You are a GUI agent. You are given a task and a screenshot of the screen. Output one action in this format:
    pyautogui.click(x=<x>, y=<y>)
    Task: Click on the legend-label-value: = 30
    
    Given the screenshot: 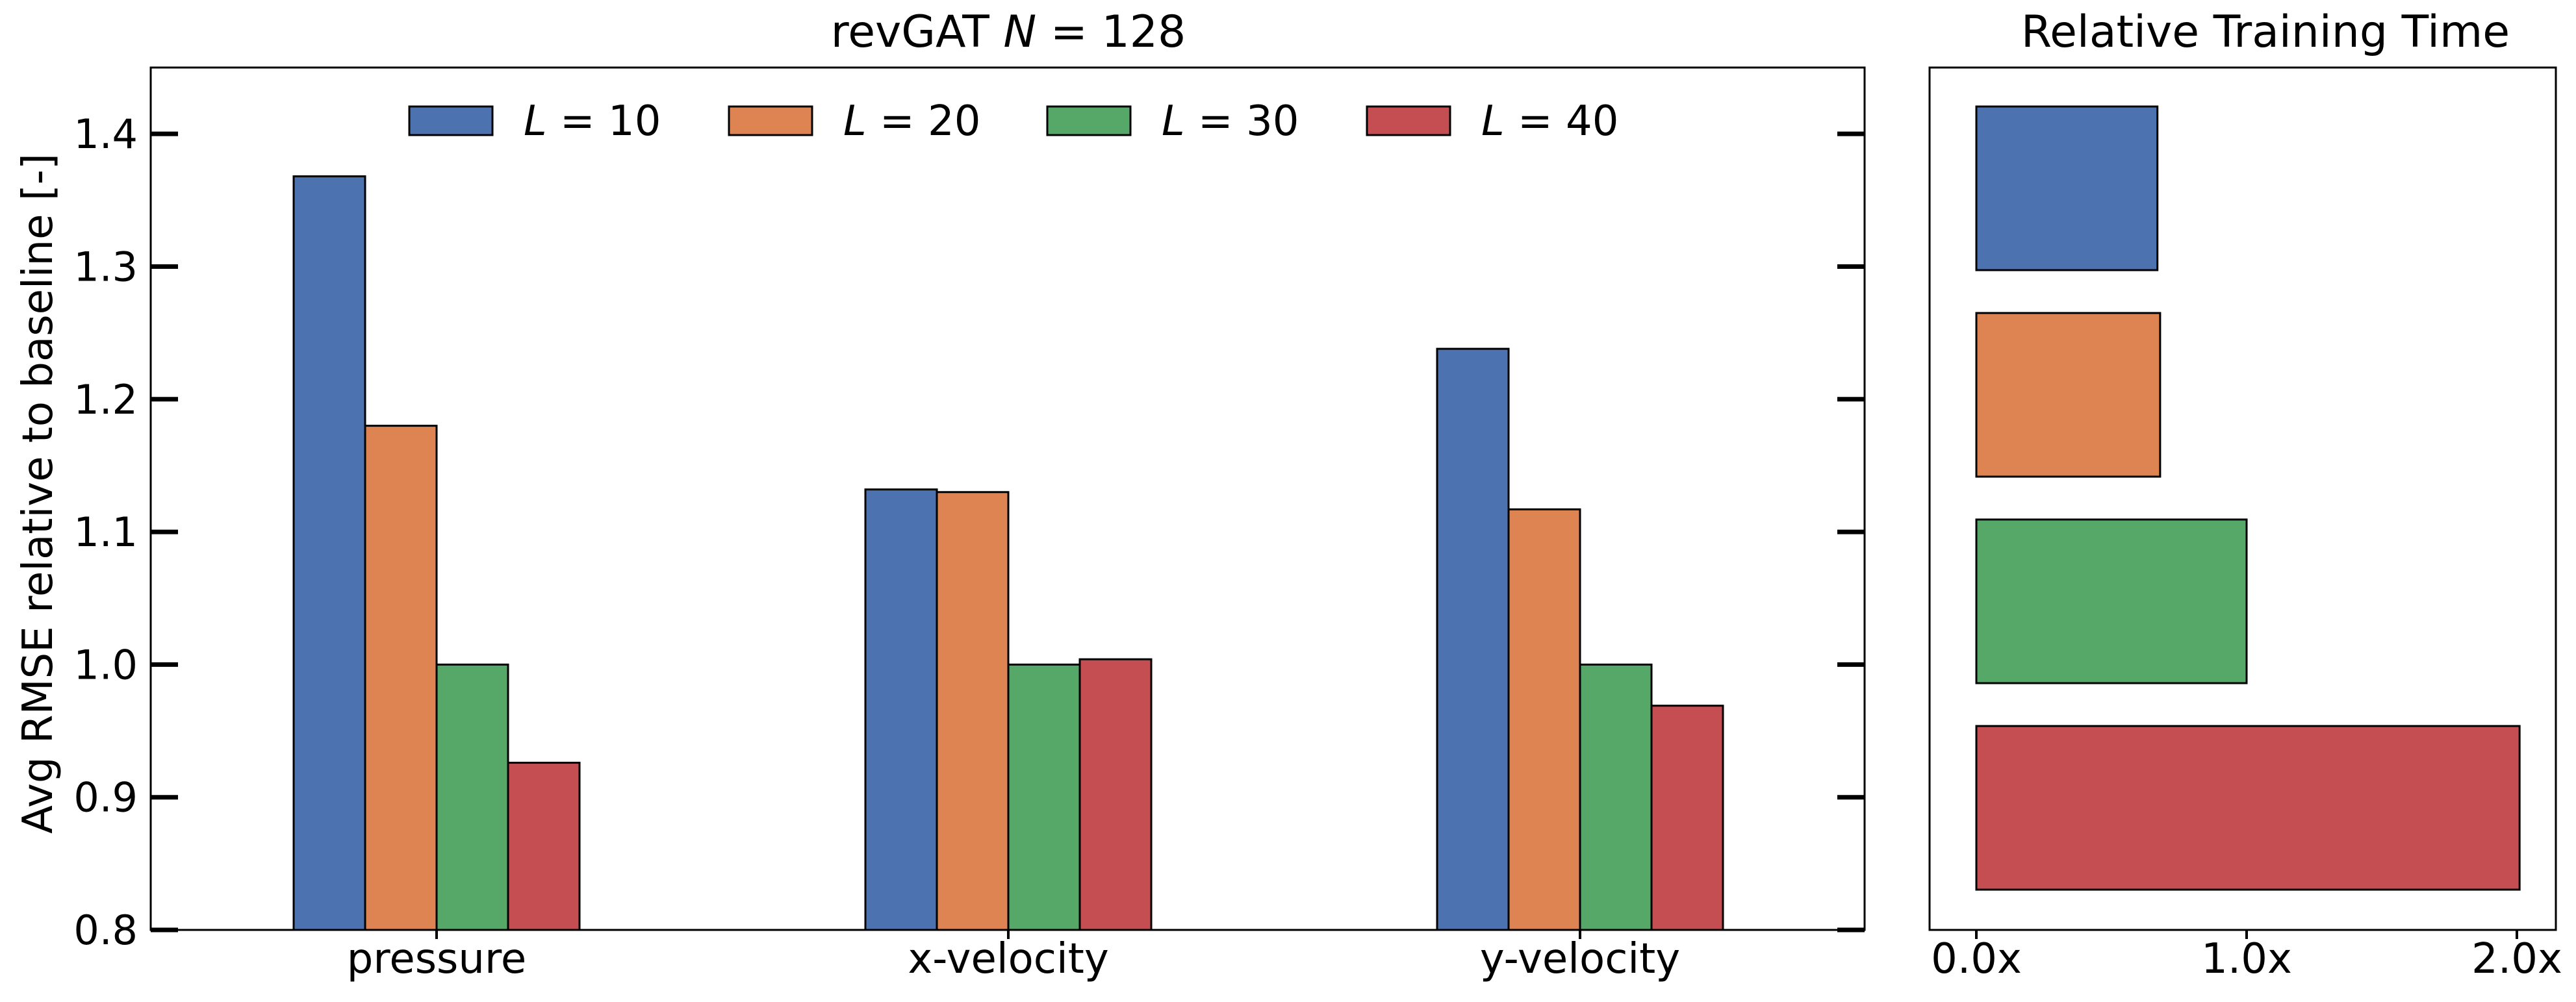 What is the action you would take?
    pyautogui.click(x=1242, y=121)
    